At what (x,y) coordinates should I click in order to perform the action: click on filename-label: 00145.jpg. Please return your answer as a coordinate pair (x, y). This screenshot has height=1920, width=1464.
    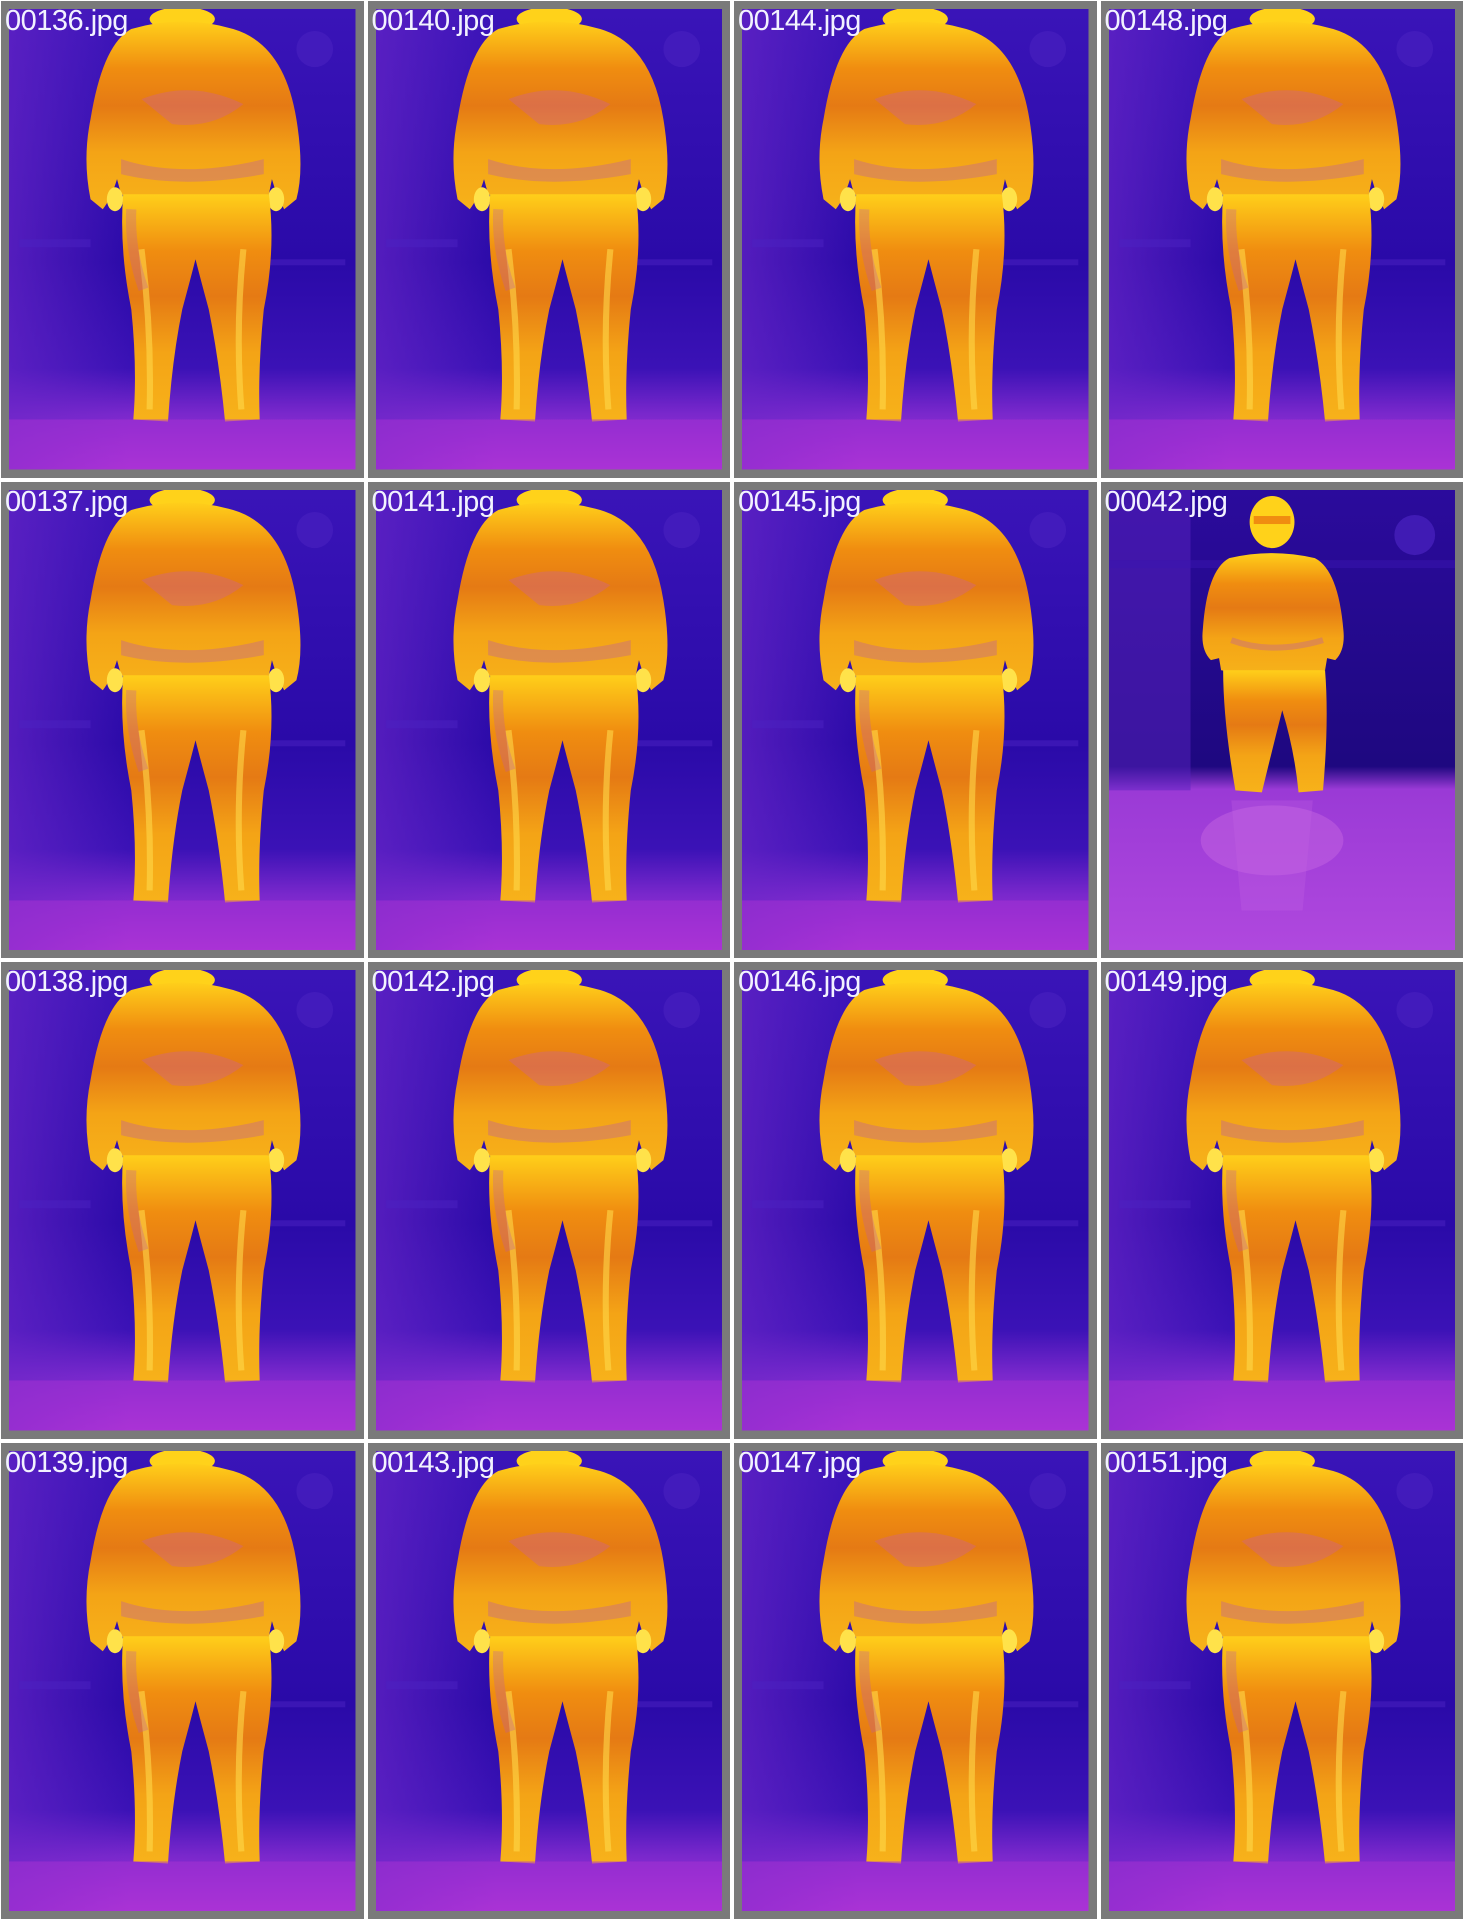
    Looking at the image, I should click on (799, 501).